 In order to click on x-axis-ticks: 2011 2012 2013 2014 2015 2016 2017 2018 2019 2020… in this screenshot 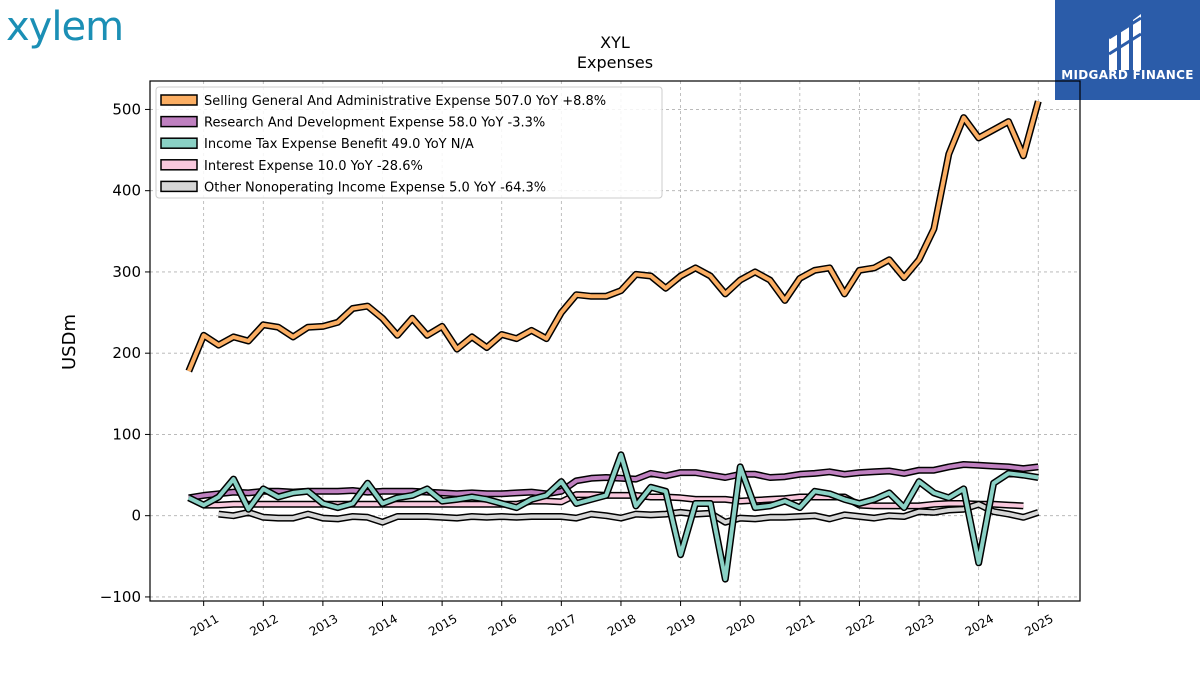, I will do `click(622, 620)`.